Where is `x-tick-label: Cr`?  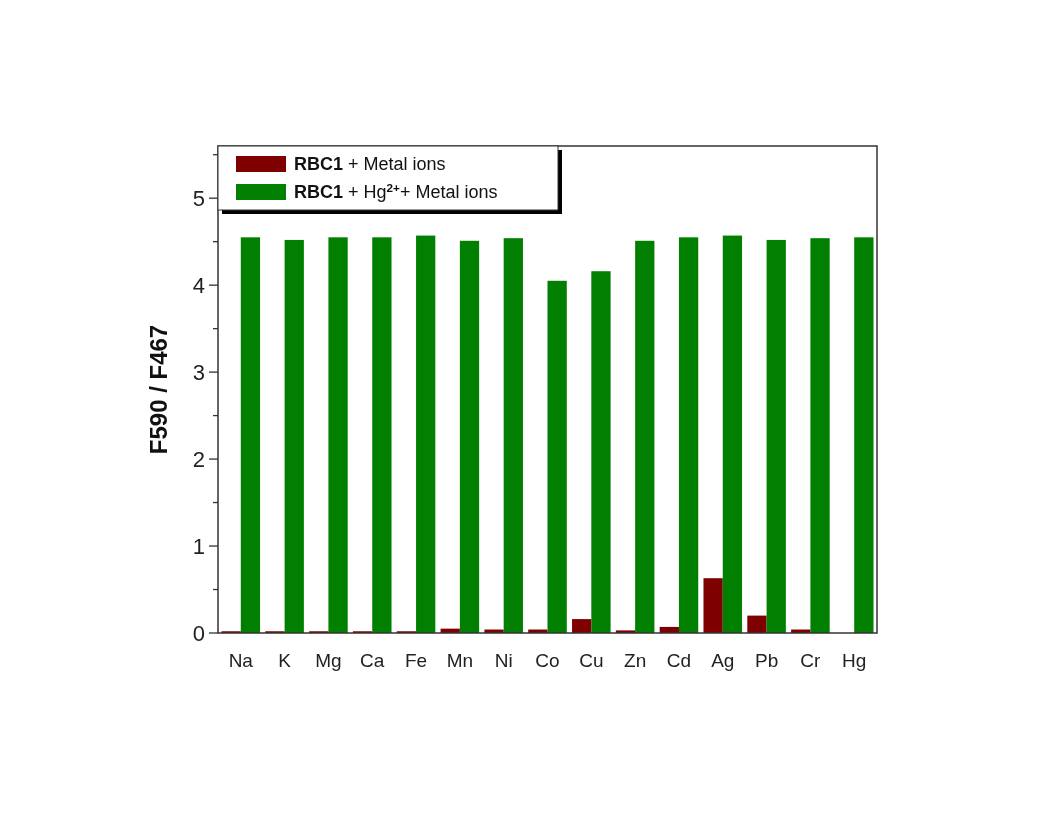 x-tick-label: Cr is located at coordinates (811, 660).